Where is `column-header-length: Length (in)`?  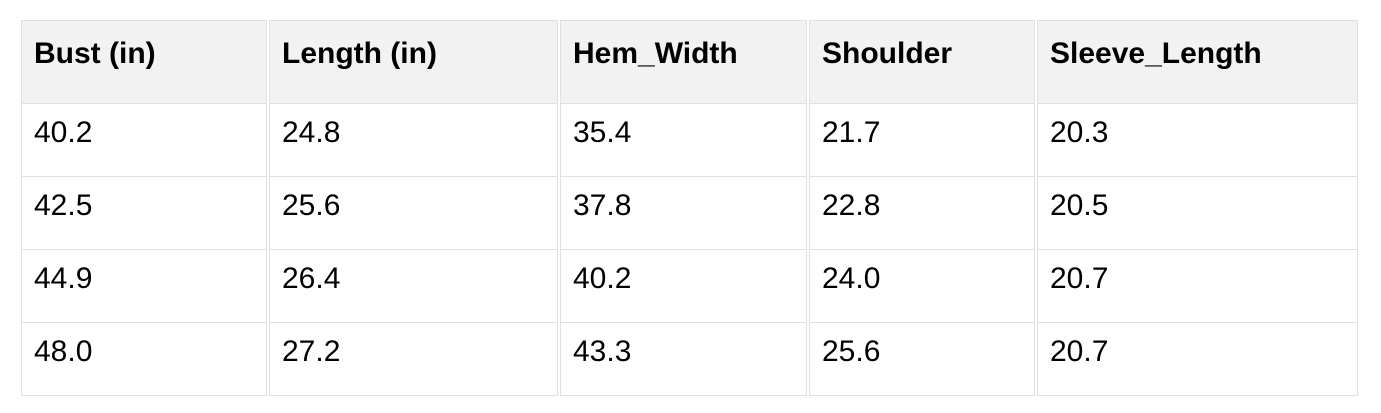
column-header-length: Length (in) is located at coordinates (413, 62).